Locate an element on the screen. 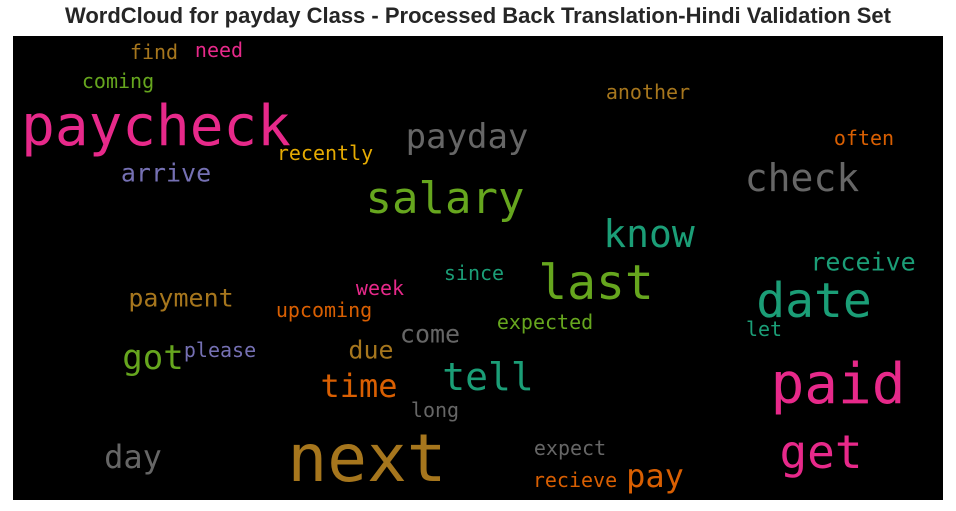  cloud-word-next: next is located at coordinates (367, 458).